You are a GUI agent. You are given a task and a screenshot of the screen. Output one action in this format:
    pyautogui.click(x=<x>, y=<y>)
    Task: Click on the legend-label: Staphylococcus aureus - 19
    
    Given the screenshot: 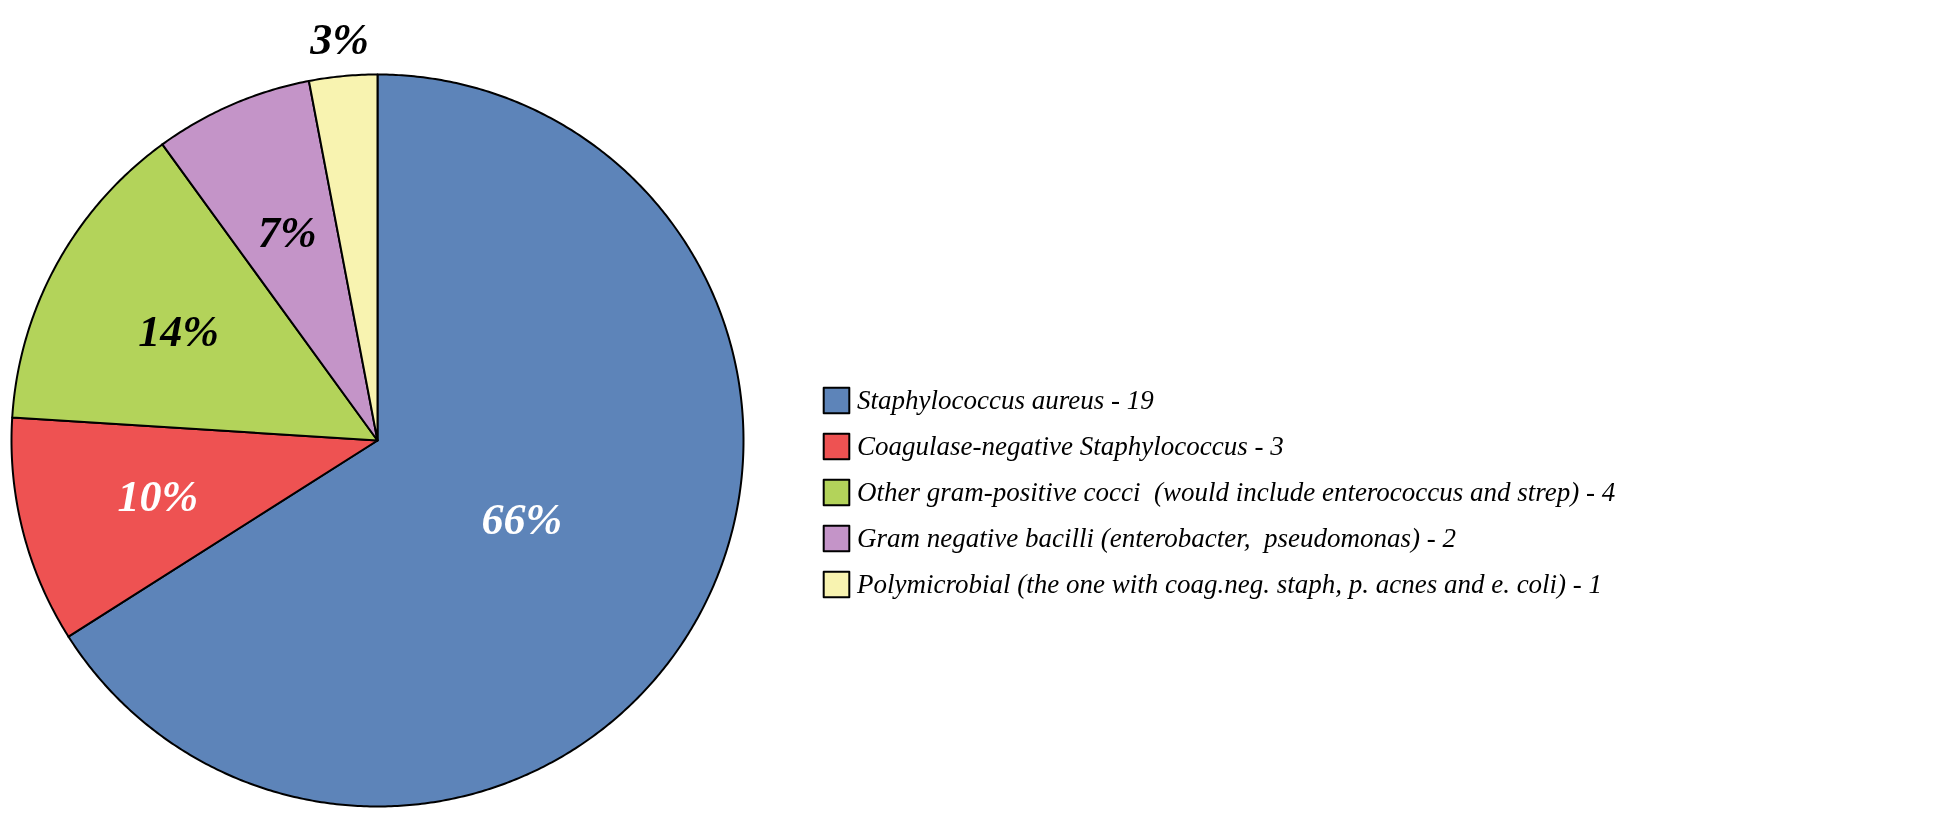 What is the action you would take?
    pyautogui.click(x=1005, y=400)
    